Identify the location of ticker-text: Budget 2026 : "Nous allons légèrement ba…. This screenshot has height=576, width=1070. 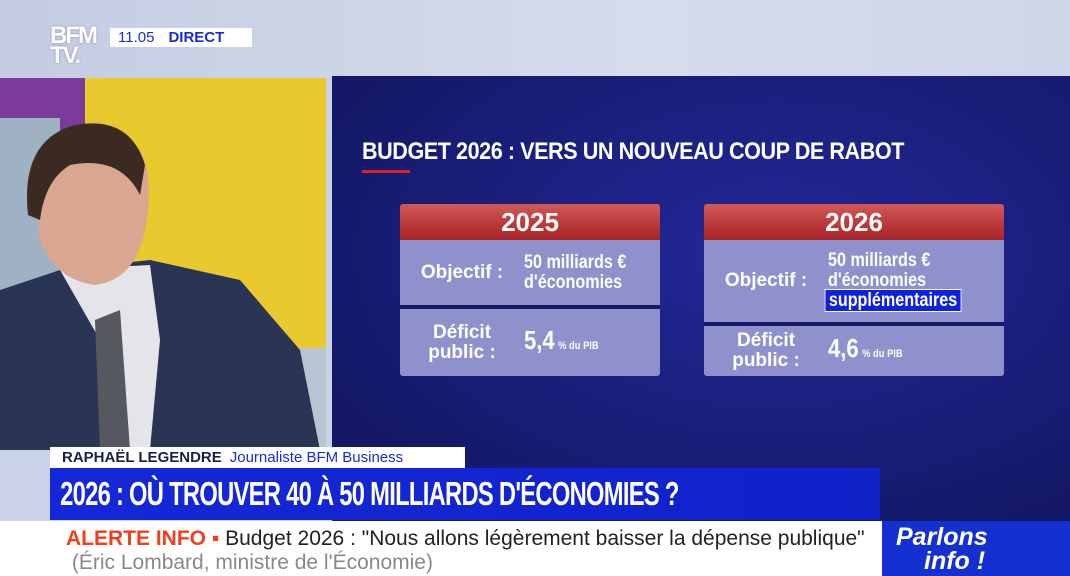
(545, 538).